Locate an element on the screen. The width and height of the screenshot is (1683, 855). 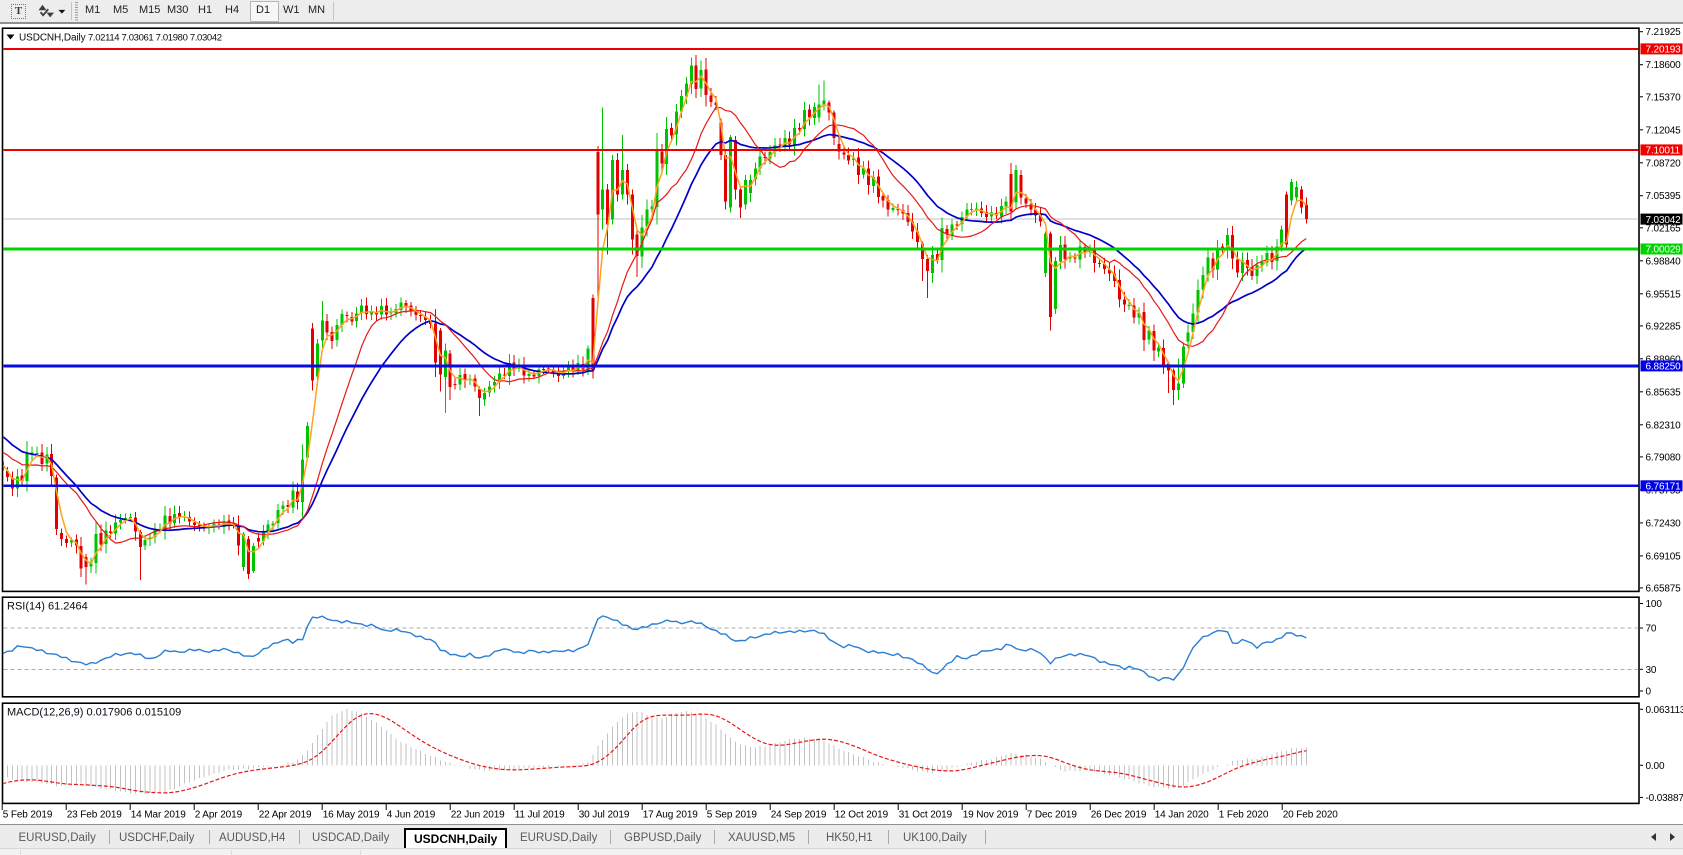
svg-text: 20 Feb 2020 is located at coordinates (1311, 815).